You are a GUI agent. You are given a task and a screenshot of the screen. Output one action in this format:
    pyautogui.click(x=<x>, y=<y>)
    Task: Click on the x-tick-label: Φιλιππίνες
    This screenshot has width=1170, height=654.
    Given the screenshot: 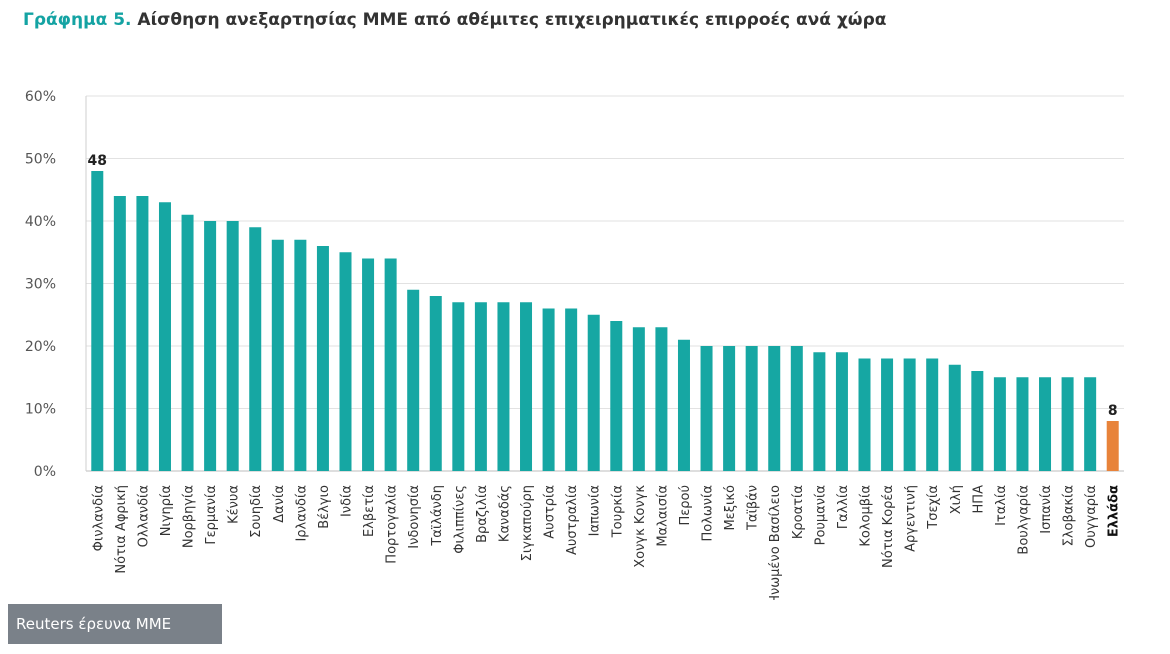 What is the action you would take?
    pyautogui.click(x=459, y=519)
    